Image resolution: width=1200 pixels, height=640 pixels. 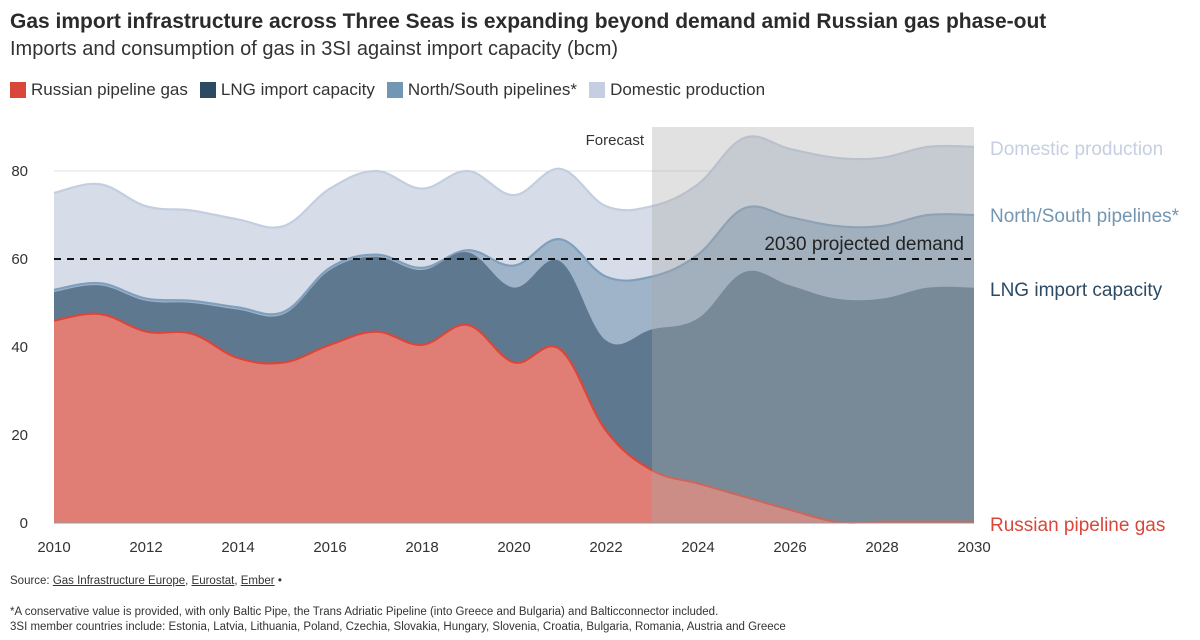 What do you see at coordinates (213, 581) in the screenshot?
I see `source-link-eurostat: Eurostat` at bounding box center [213, 581].